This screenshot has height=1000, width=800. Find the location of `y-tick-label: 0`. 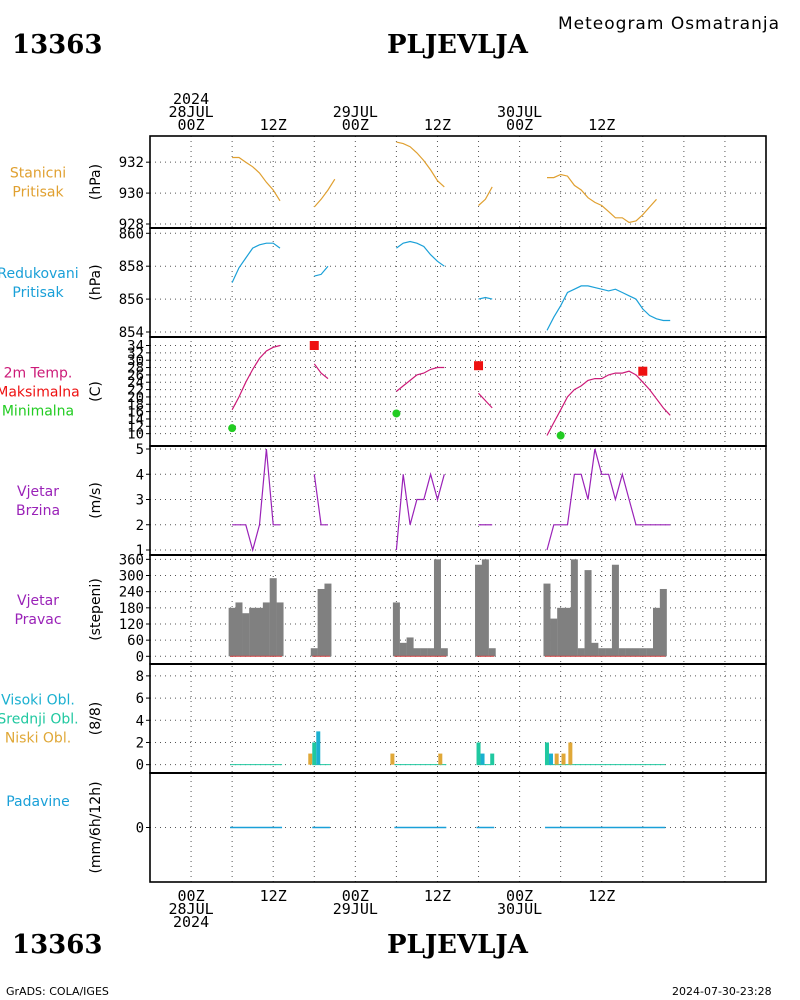

y-tick-label: 0 is located at coordinates (140, 829).